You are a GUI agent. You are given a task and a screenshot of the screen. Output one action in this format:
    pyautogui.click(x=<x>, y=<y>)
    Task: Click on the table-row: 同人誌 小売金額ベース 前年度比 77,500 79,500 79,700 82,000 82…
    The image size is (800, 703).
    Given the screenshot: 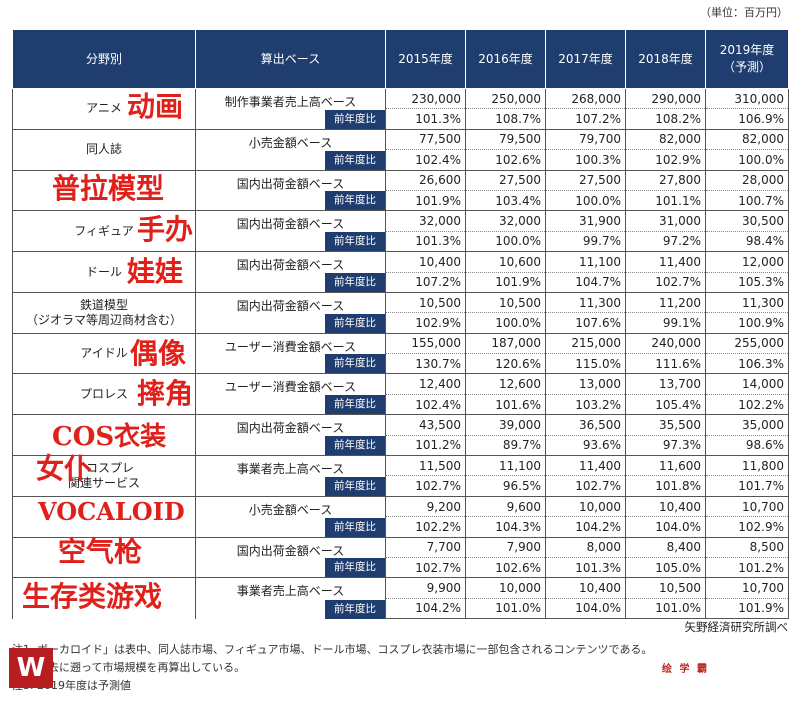 What is the action you would take?
    pyautogui.click(x=400, y=149)
    